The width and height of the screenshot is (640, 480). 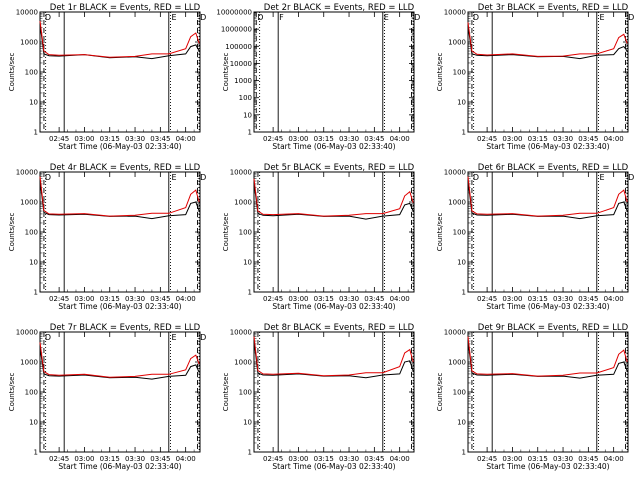 I want to click on plot-title: Det 7r BLACK = Events, RED = LLD, so click(x=125, y=328).